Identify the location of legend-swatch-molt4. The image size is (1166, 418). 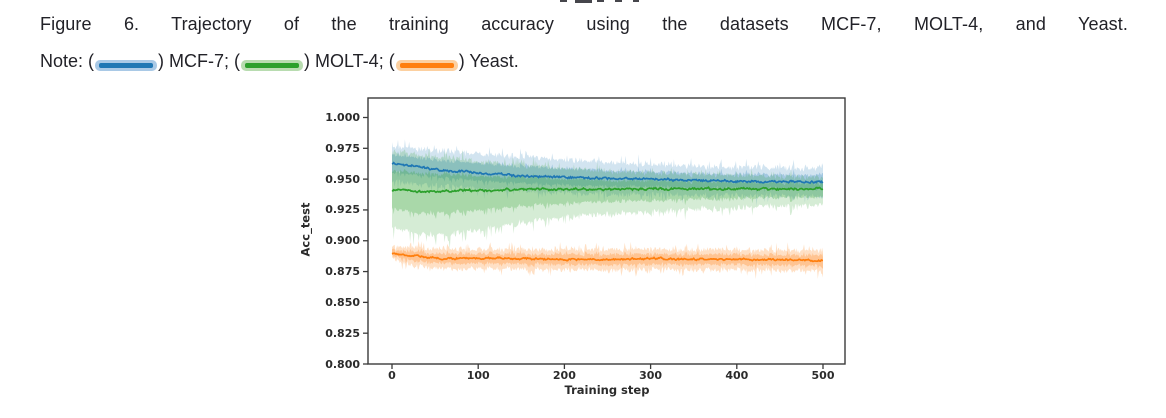
(272, 65).